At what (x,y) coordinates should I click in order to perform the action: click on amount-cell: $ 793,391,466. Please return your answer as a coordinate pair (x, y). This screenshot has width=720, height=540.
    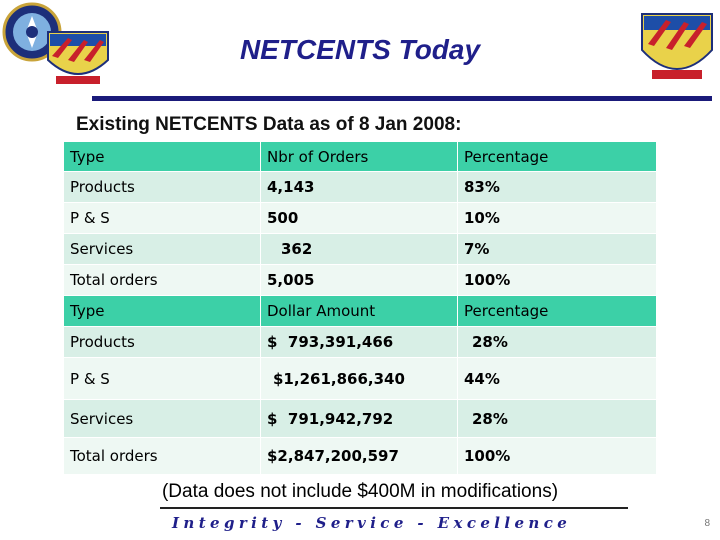
    Looking at the image, I should click on (359, 342).